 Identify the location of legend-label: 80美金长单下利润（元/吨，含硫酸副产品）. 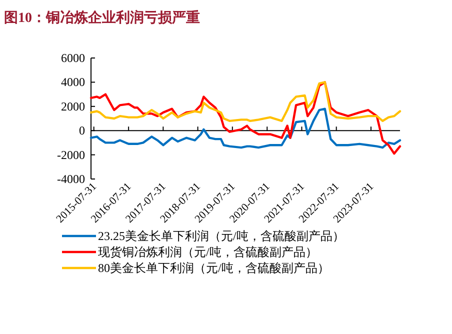
(214, 268).